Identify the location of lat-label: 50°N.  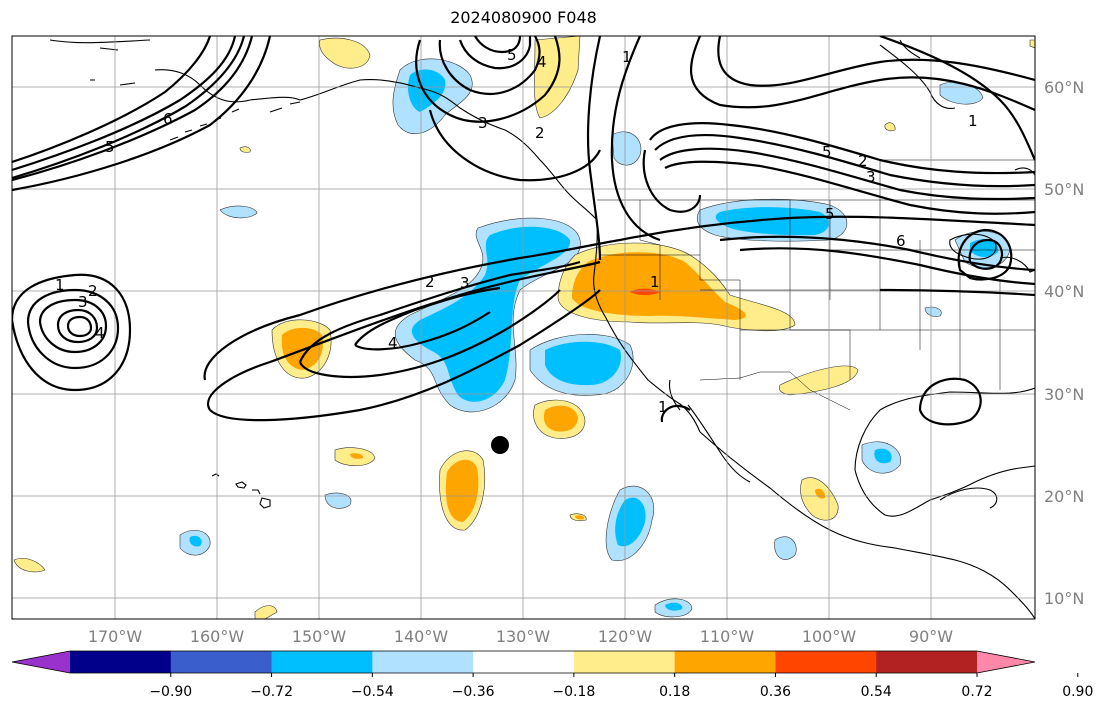
(1064, 189).